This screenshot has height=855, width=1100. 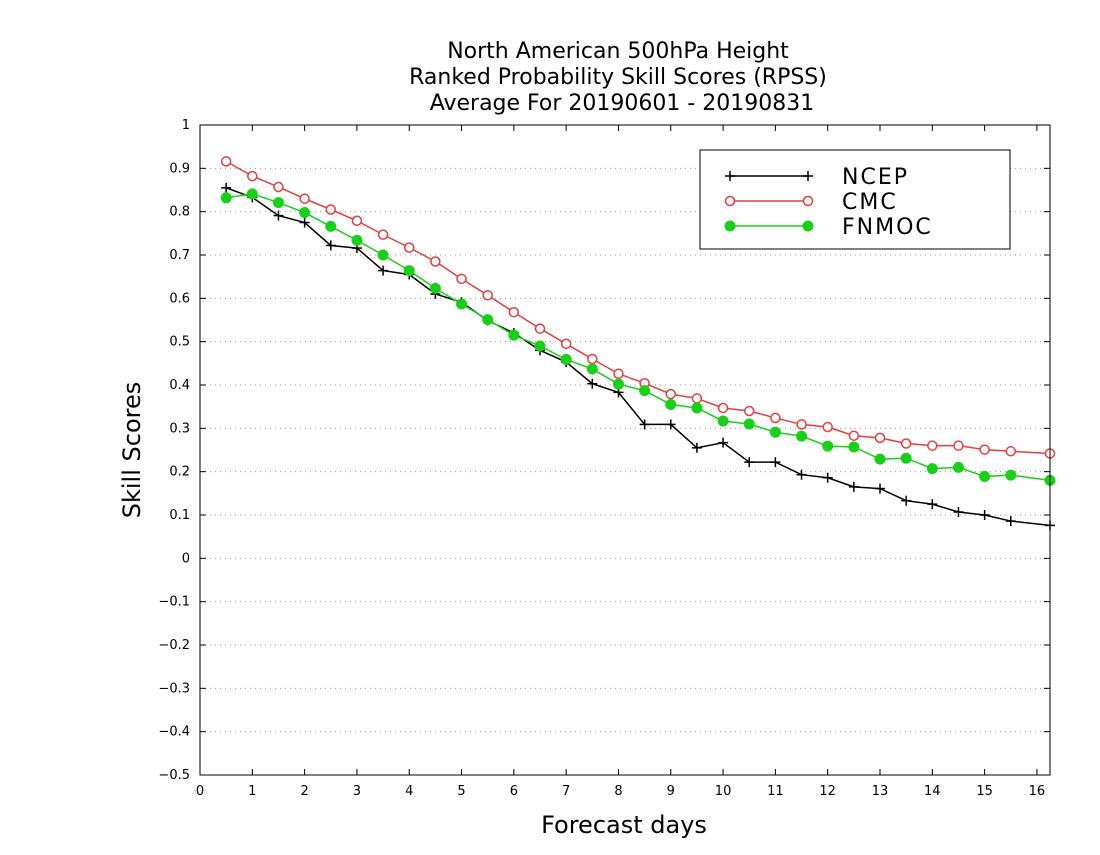 What do you see at coordinates (179, 298) in the screenshot?
I see `y-tick-label: 0.6` at bounding box center [179, 298].